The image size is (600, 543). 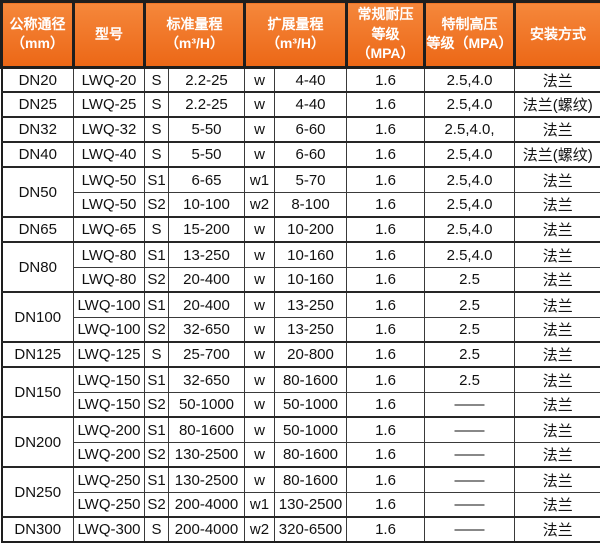 What do you see at coordinates (109, 35) in the screenshot?
I see `header-model: 型号` at bounding box center [109, 35].